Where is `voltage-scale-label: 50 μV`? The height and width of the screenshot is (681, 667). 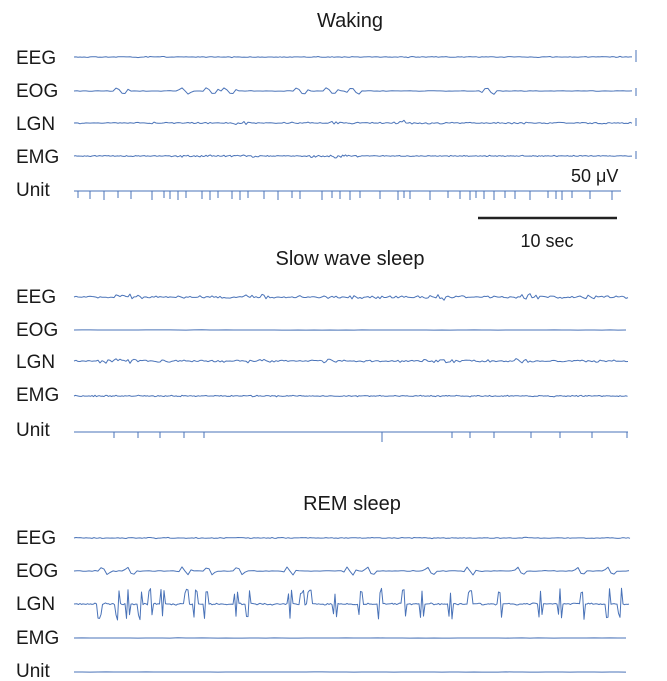 voltage-scale-label: 50 μV is located at coordinates (594, 176).